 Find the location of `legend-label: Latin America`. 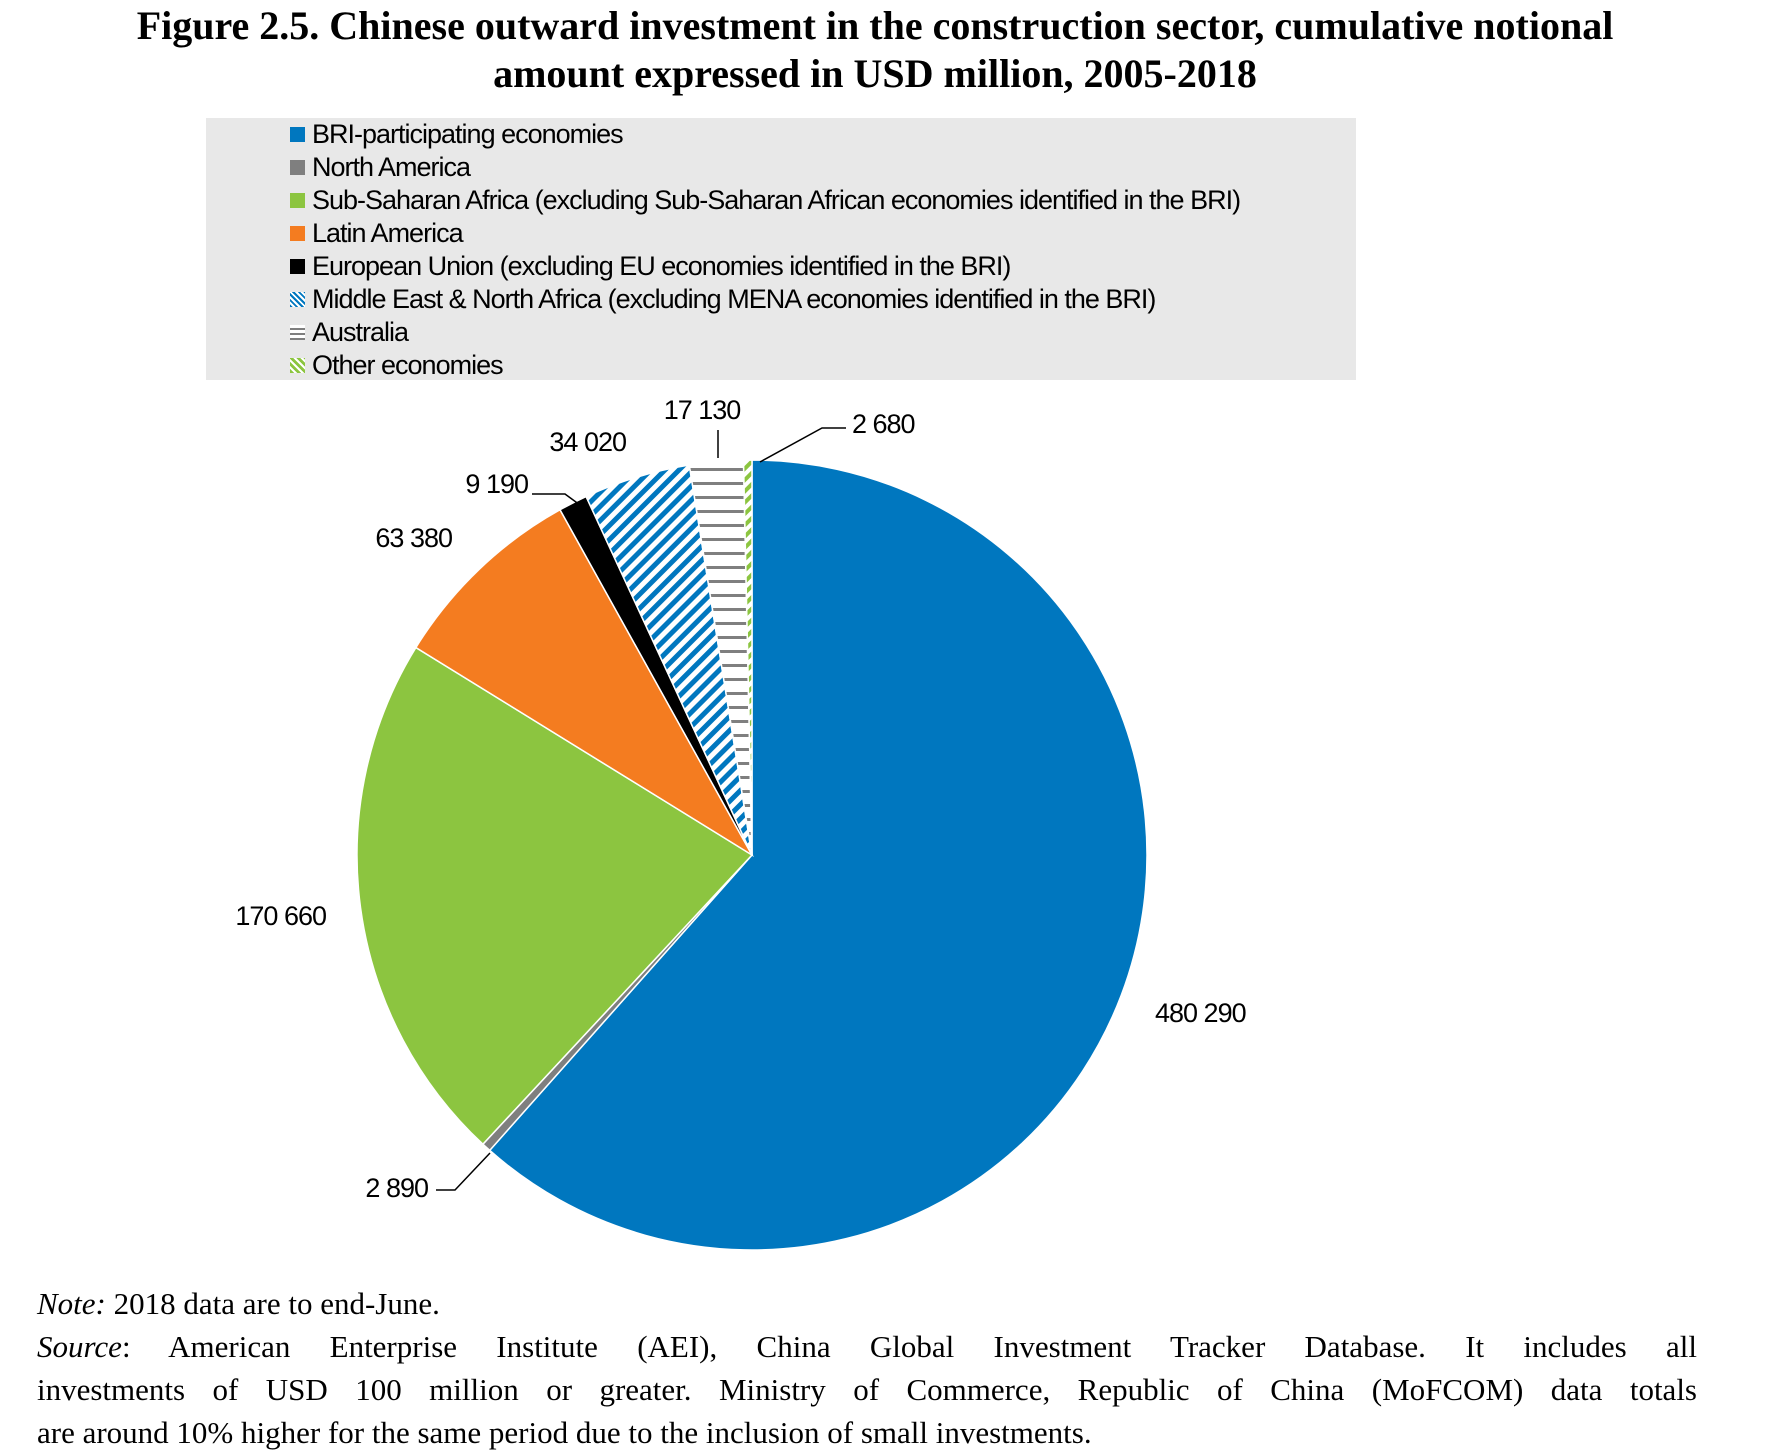

legend-label: Latin America is located at coordinates (388, 233).